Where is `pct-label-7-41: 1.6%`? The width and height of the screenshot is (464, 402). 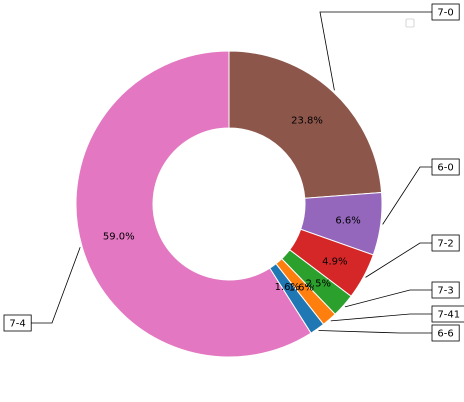
pct-label-7-41: 1.6% is located at coordinates (301, 288).